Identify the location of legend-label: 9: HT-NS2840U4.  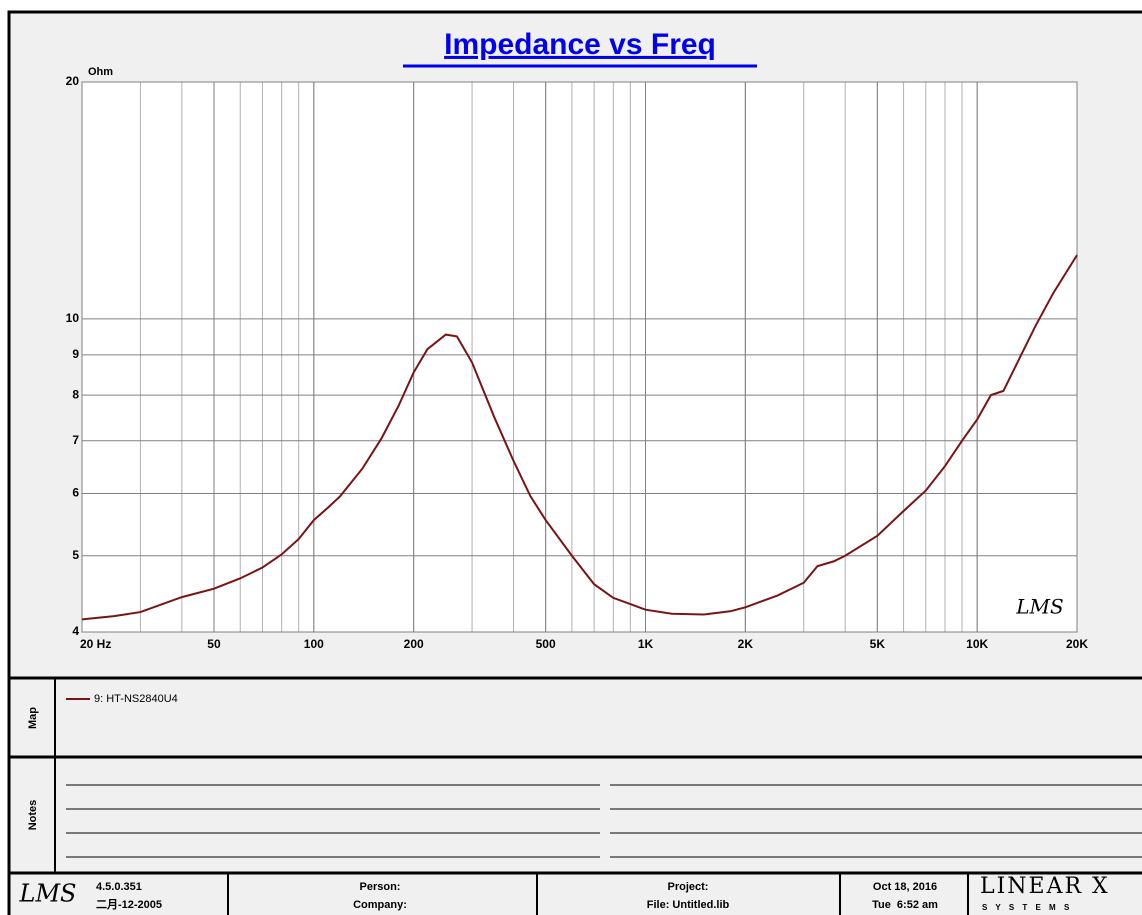
(136, 699).